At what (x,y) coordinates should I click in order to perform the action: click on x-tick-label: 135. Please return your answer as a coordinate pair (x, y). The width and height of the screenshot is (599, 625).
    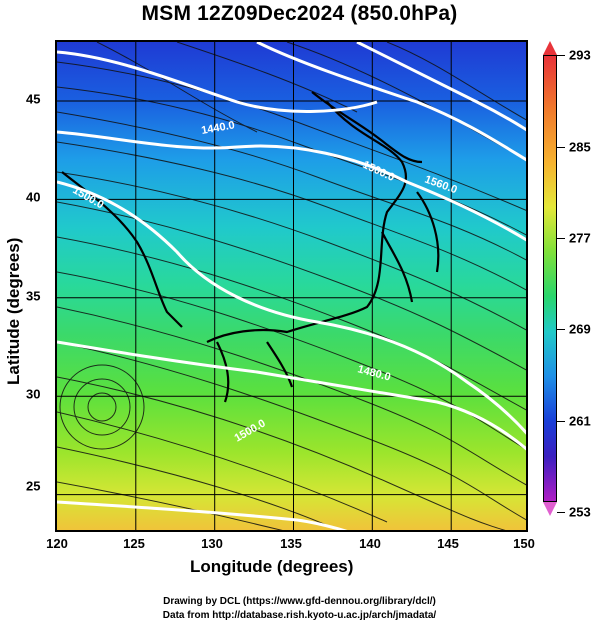
    Looking at the image, I should click on (291, 543).